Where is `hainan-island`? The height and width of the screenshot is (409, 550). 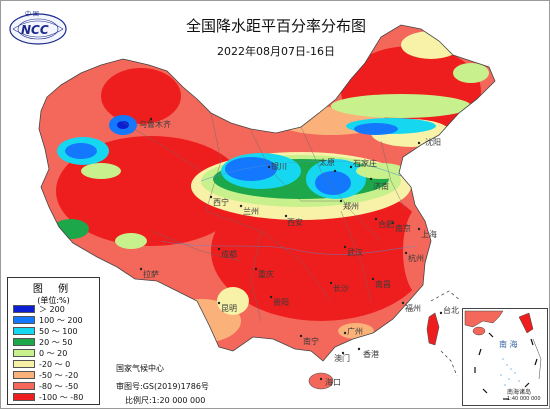
hainan-island is located at coordinates (321, 381).